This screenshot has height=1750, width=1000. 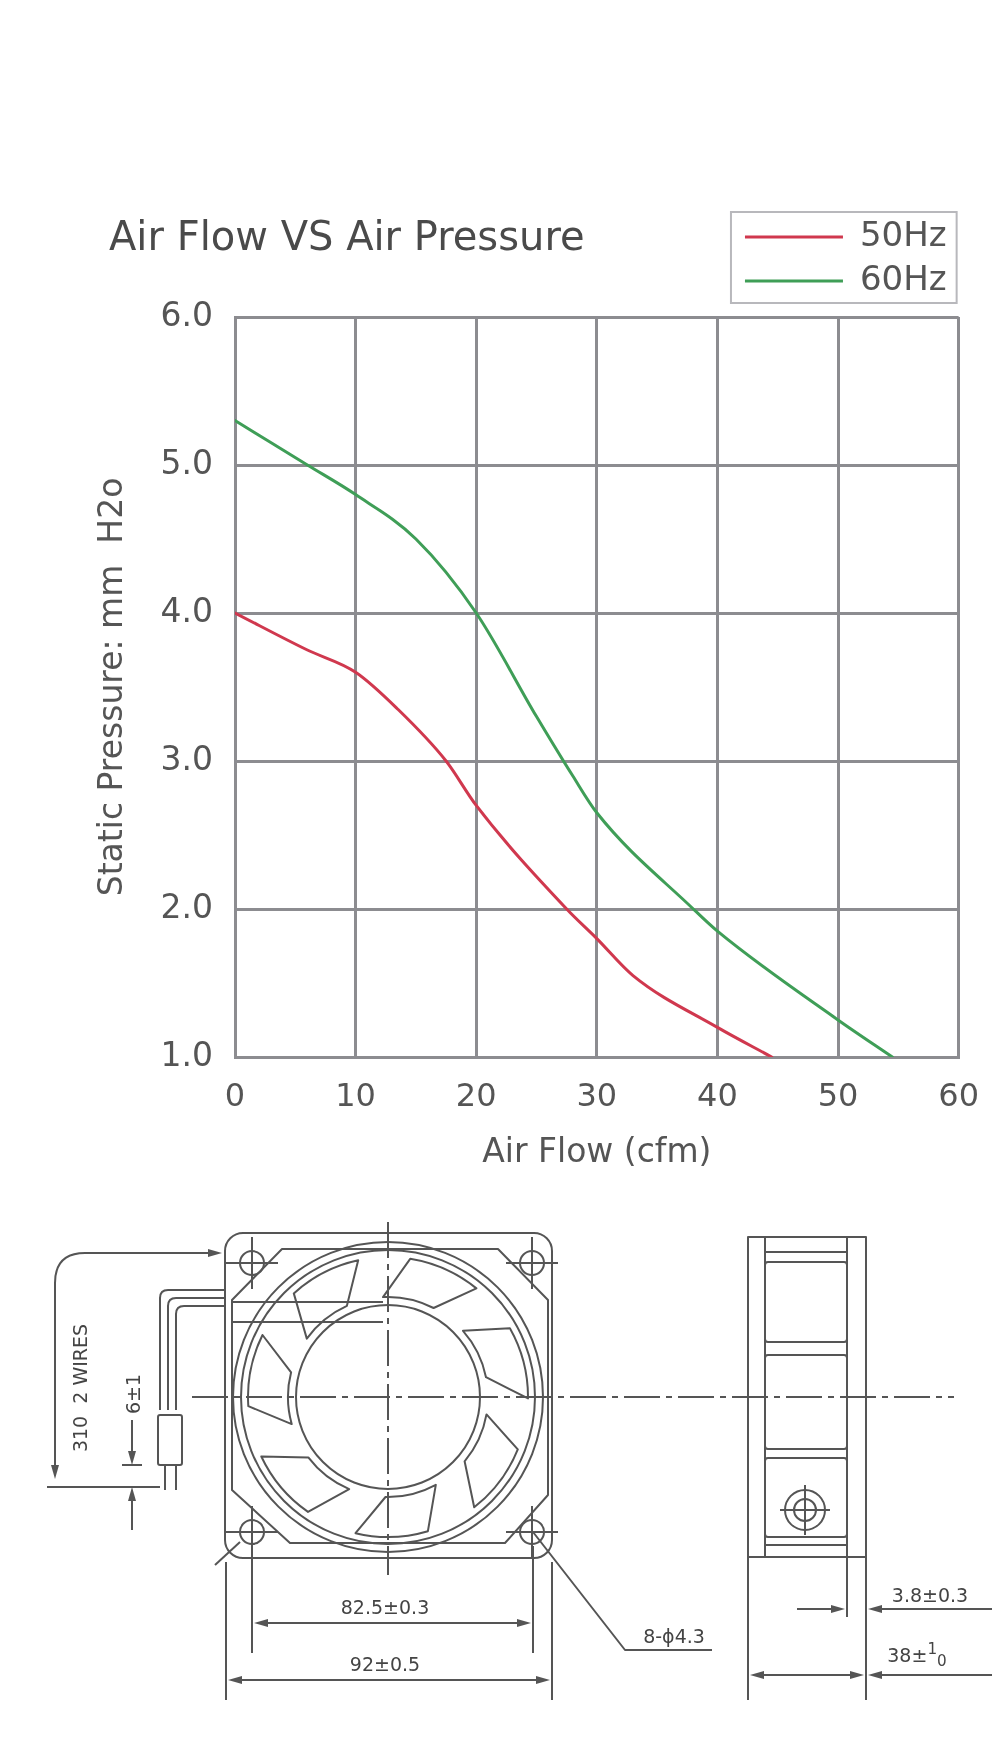 What do you see at coordinates (385, 1663) in the screenshot?
I see `text: 92±0.5` at bounding box center [385, 1663].